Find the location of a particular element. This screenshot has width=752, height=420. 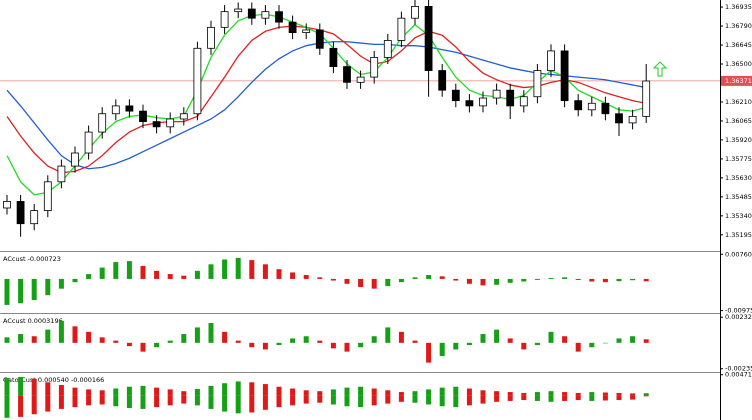

y-tick-label: 1.35485 is located at coordinates (738, 197).